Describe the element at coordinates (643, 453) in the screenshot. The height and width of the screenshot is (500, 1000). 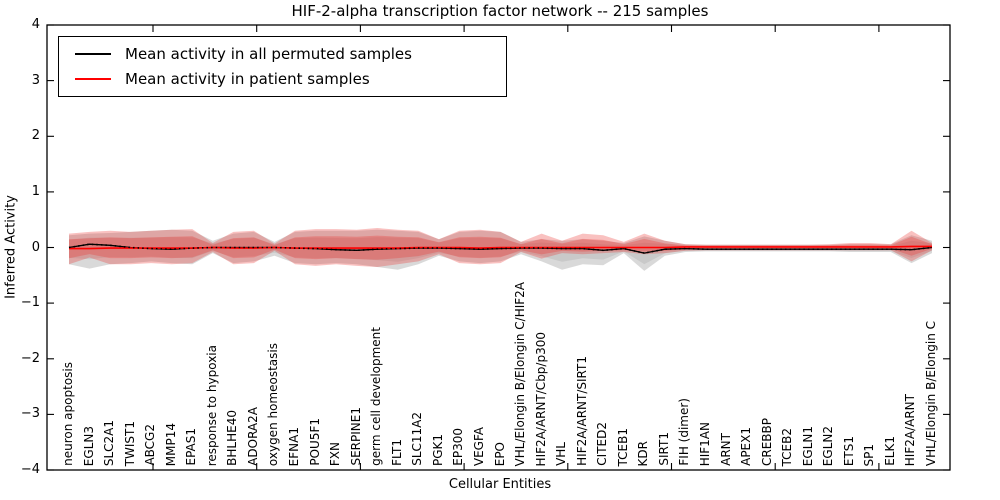
I see `x-tick-label: KDR` at that location.